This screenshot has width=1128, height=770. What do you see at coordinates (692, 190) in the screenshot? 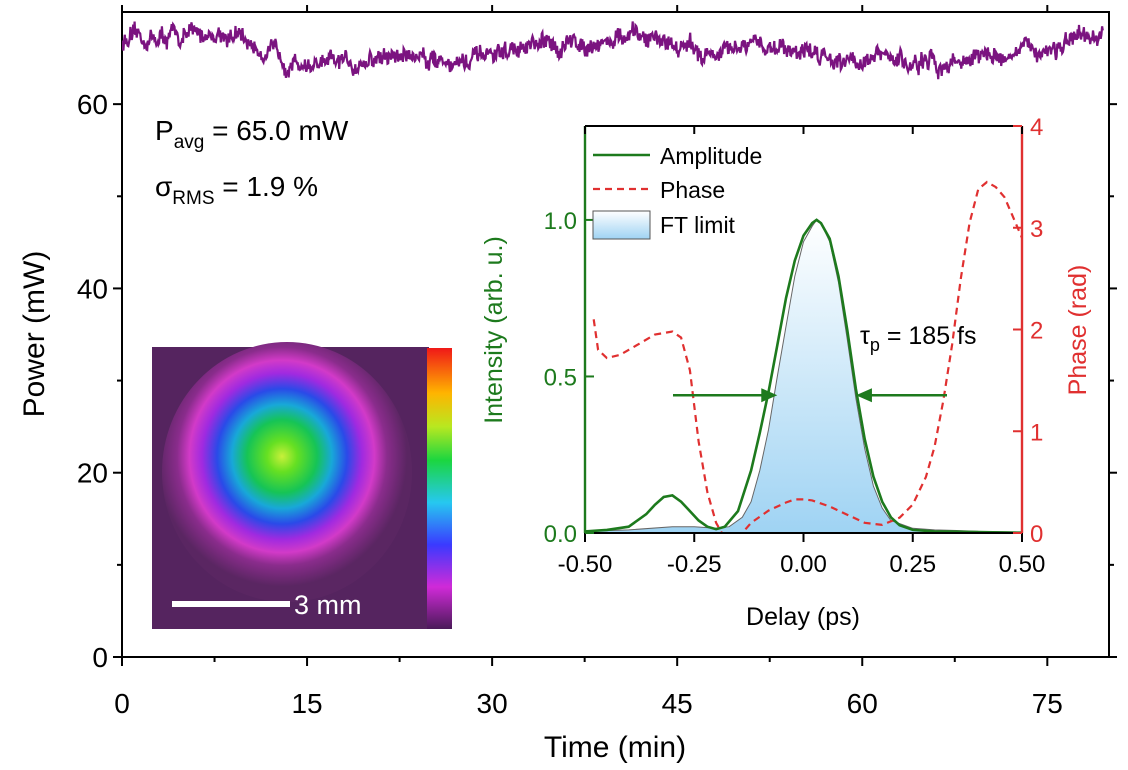
I see `legend-phase-label: Phase` at bounding box center [692, 190].